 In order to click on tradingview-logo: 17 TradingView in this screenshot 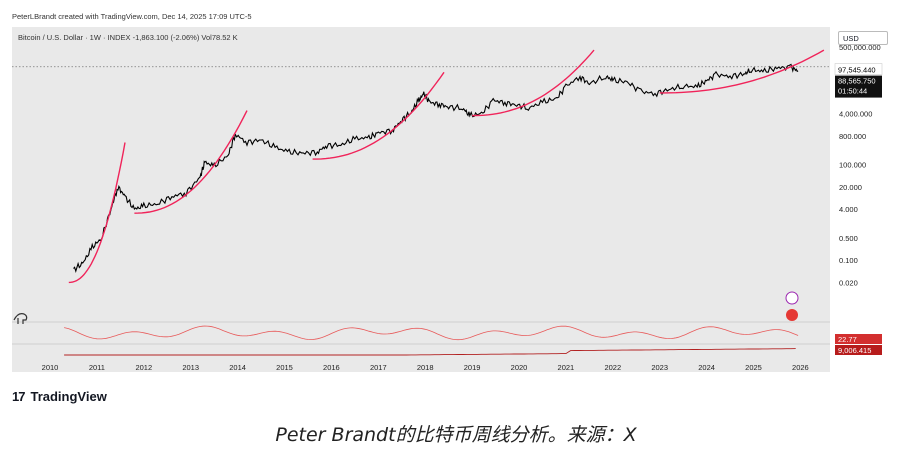, I will do `click(59, 396)`.